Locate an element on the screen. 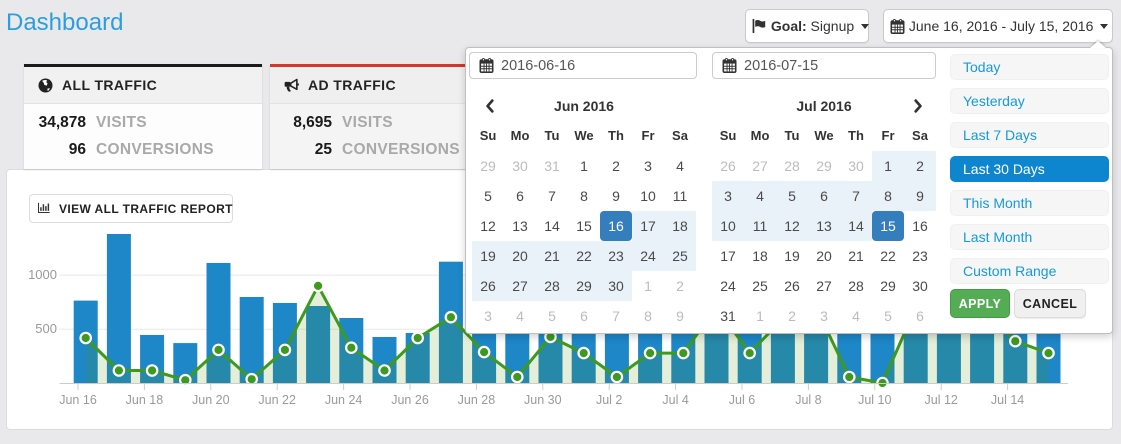  svg-text: Jul 2 is located at coordinates (609, 400).